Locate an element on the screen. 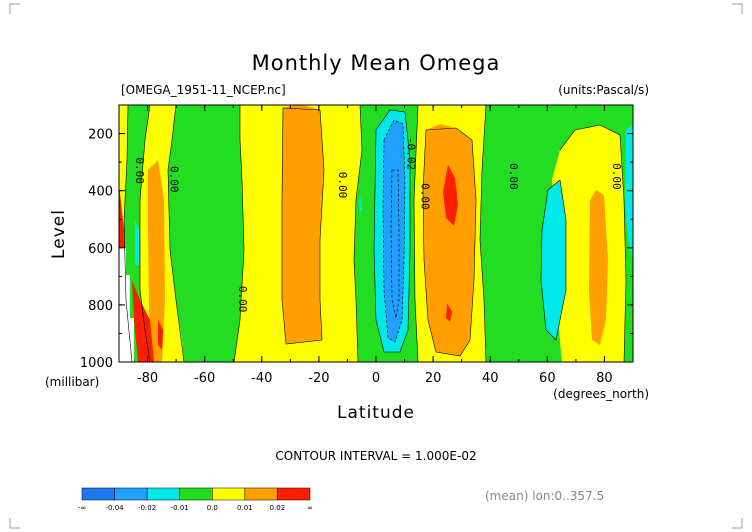 Image resolution: width=752 pixels, height=532 pixels. band-cyan-sliver is located at coordinates (360, 205).